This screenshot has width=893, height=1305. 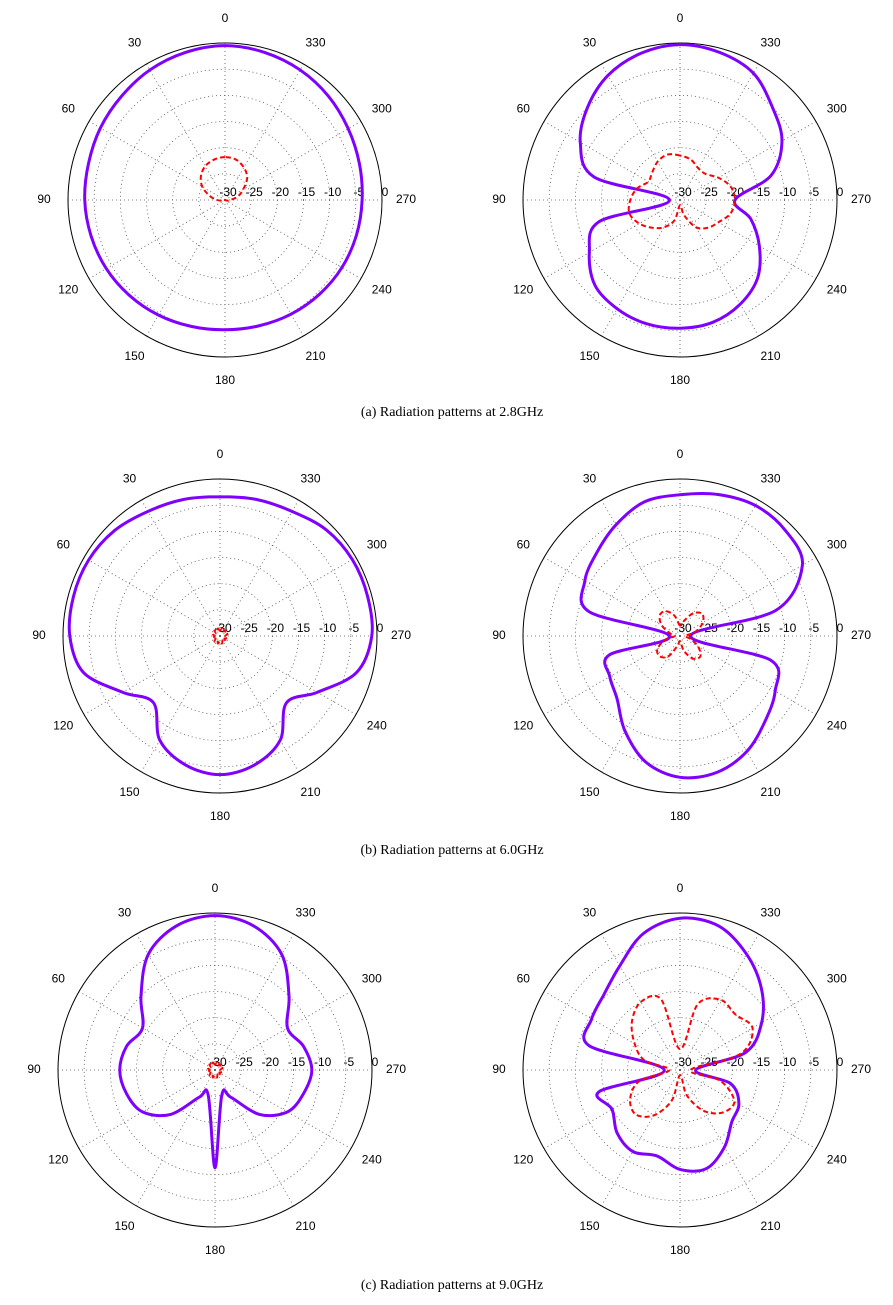 I want to click on caption: (c) Radiation patterns at 9.0GHz, so click(x=452, y=1285).